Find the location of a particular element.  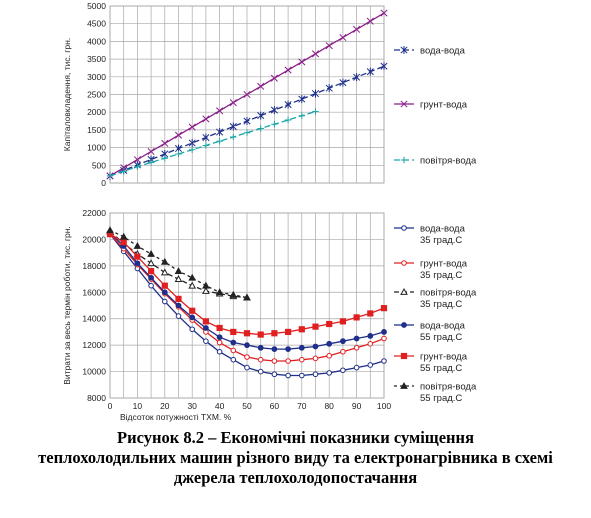

y-tick-label: 2000 is located at coordinates (96, 112).